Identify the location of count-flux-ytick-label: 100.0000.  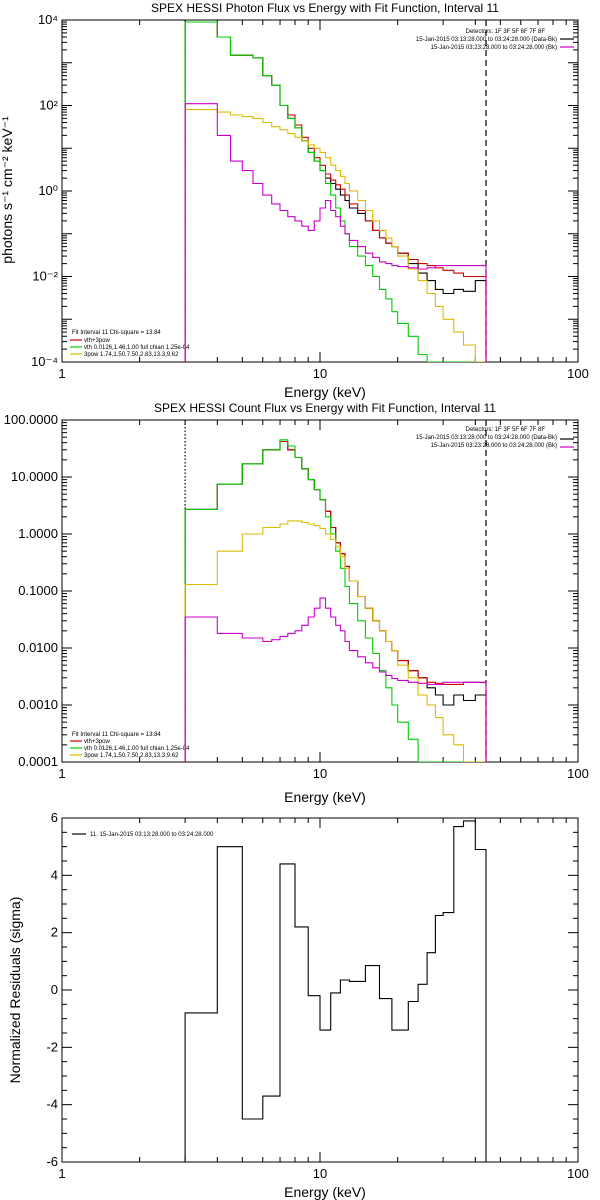
(31, 419).